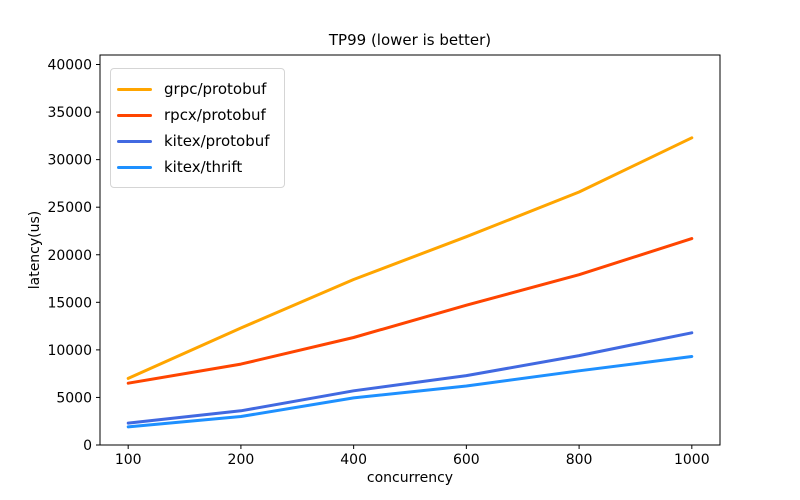  Describe the element at coordinates (692, 460) in the screenshot. I see `x-tick-label: 1000` at that location.